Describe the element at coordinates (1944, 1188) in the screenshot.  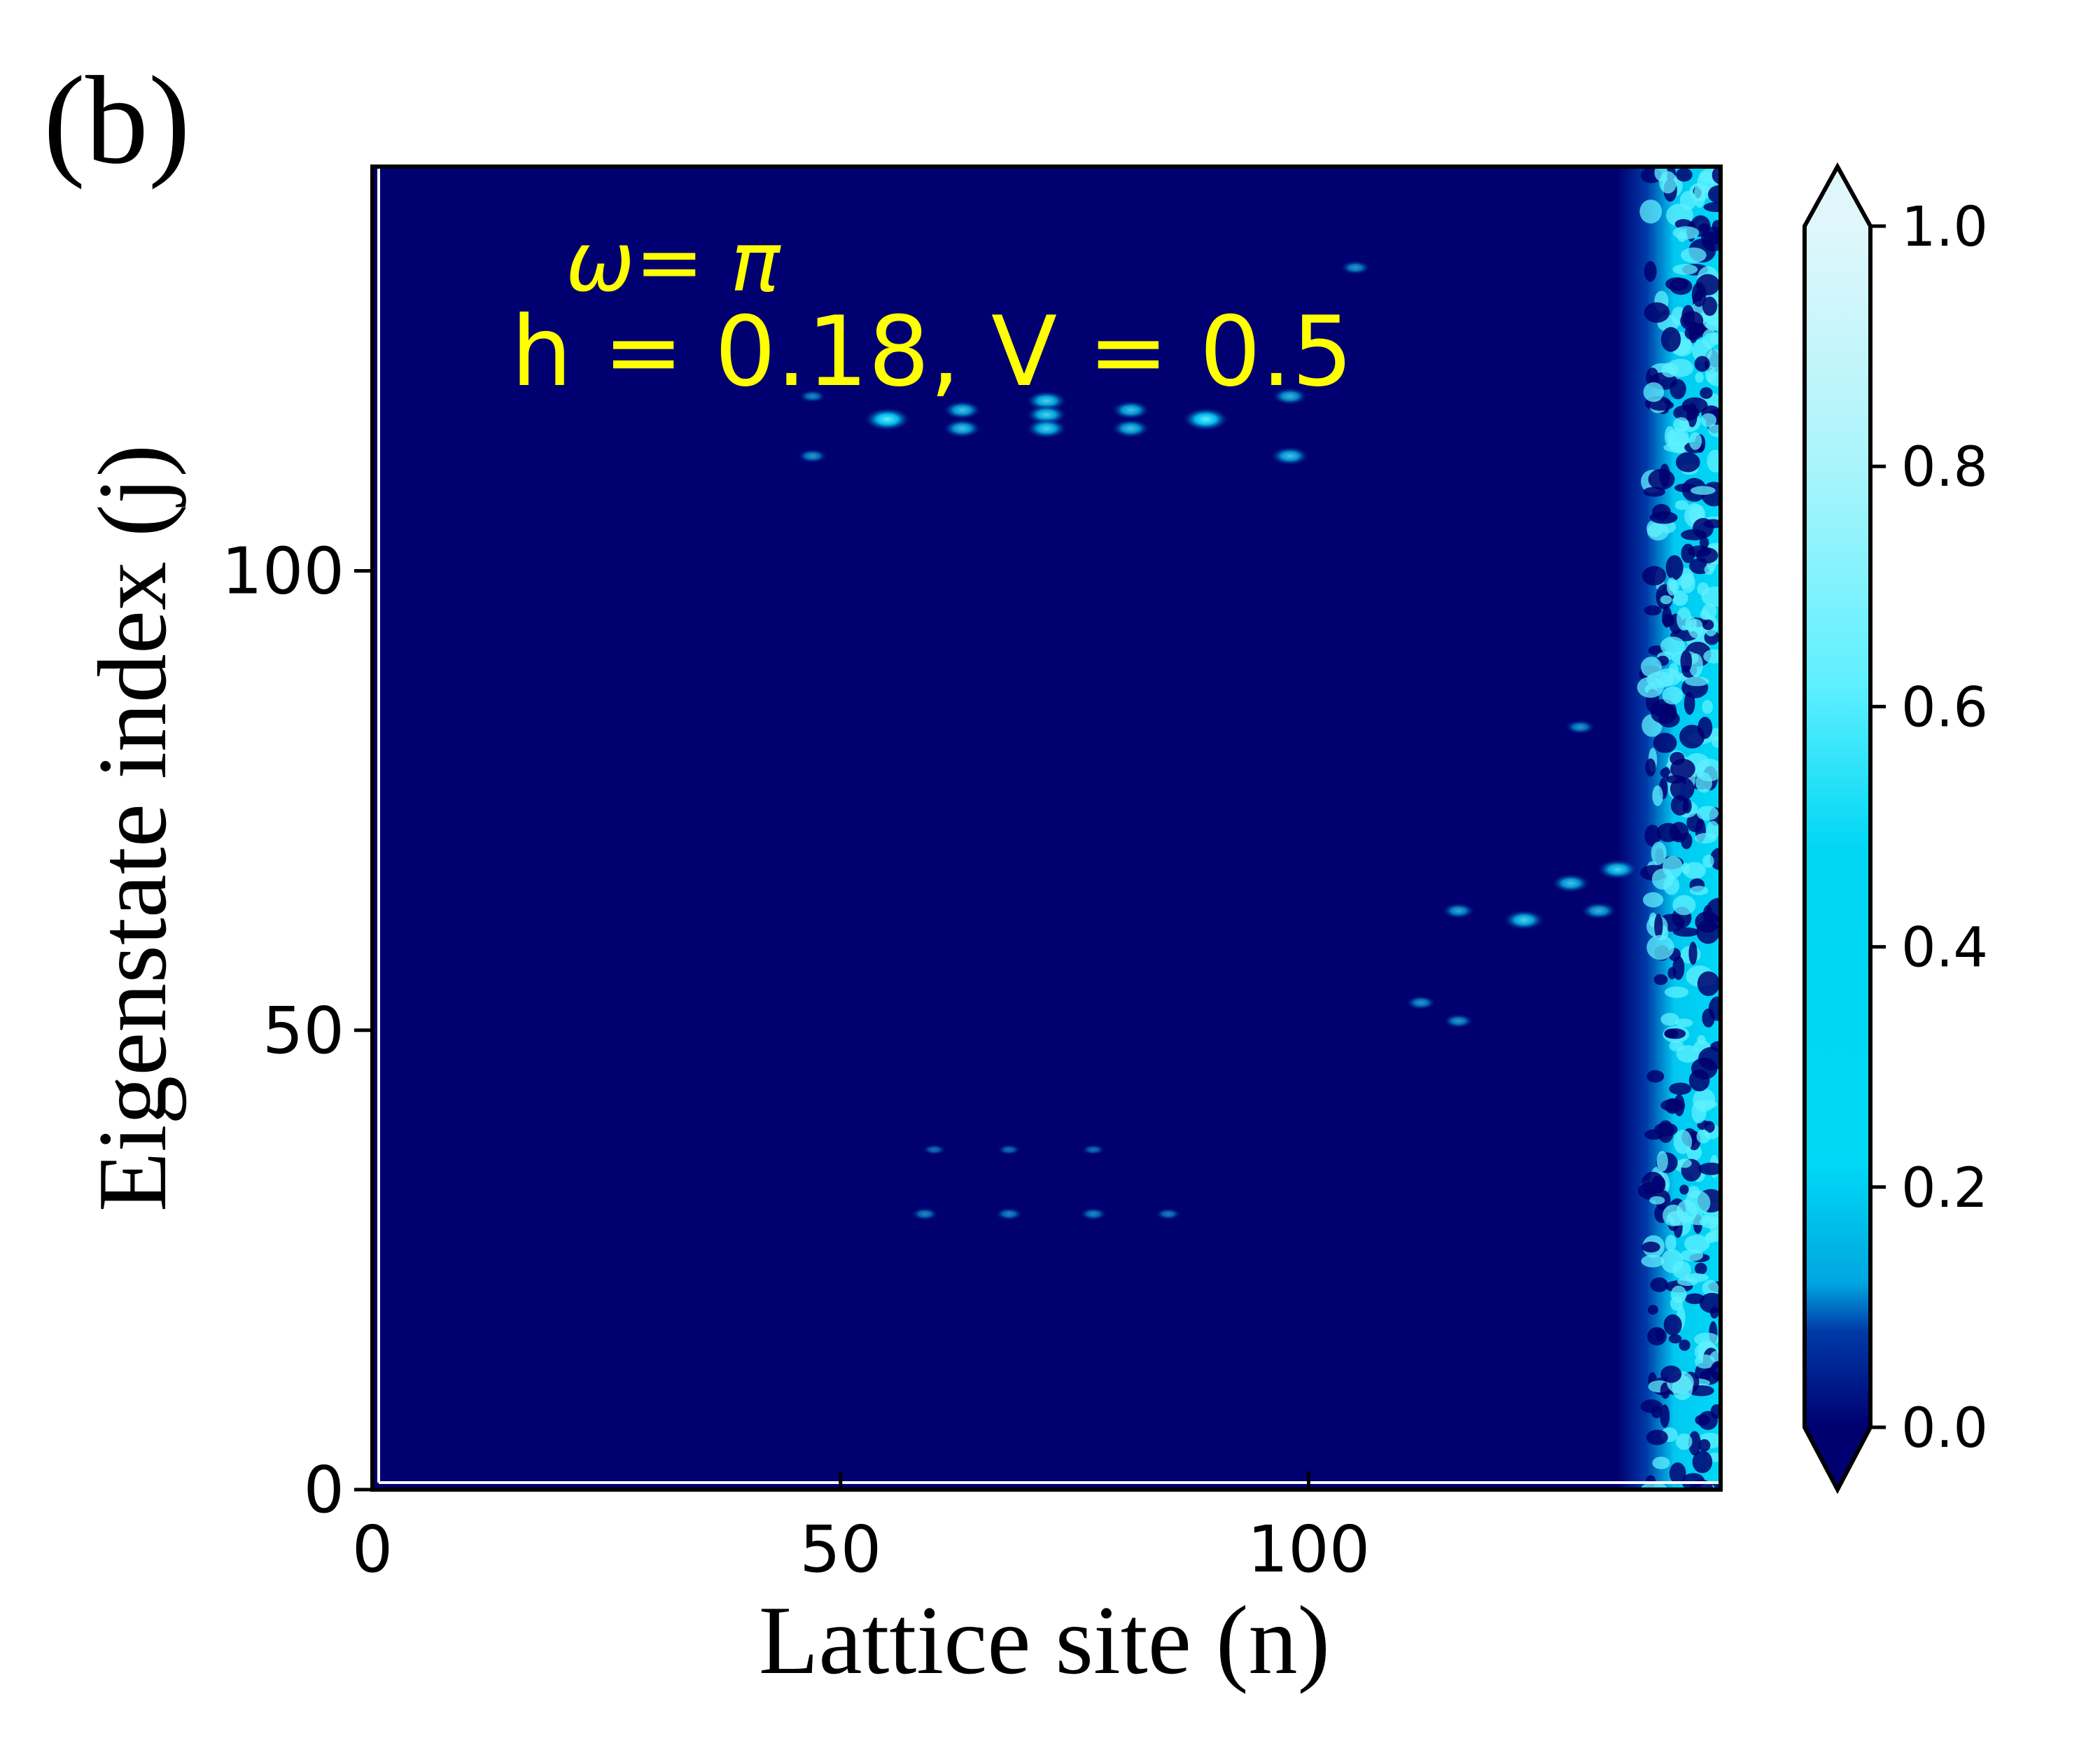
I see `colorbar-tick-label: 0.2` at that location.